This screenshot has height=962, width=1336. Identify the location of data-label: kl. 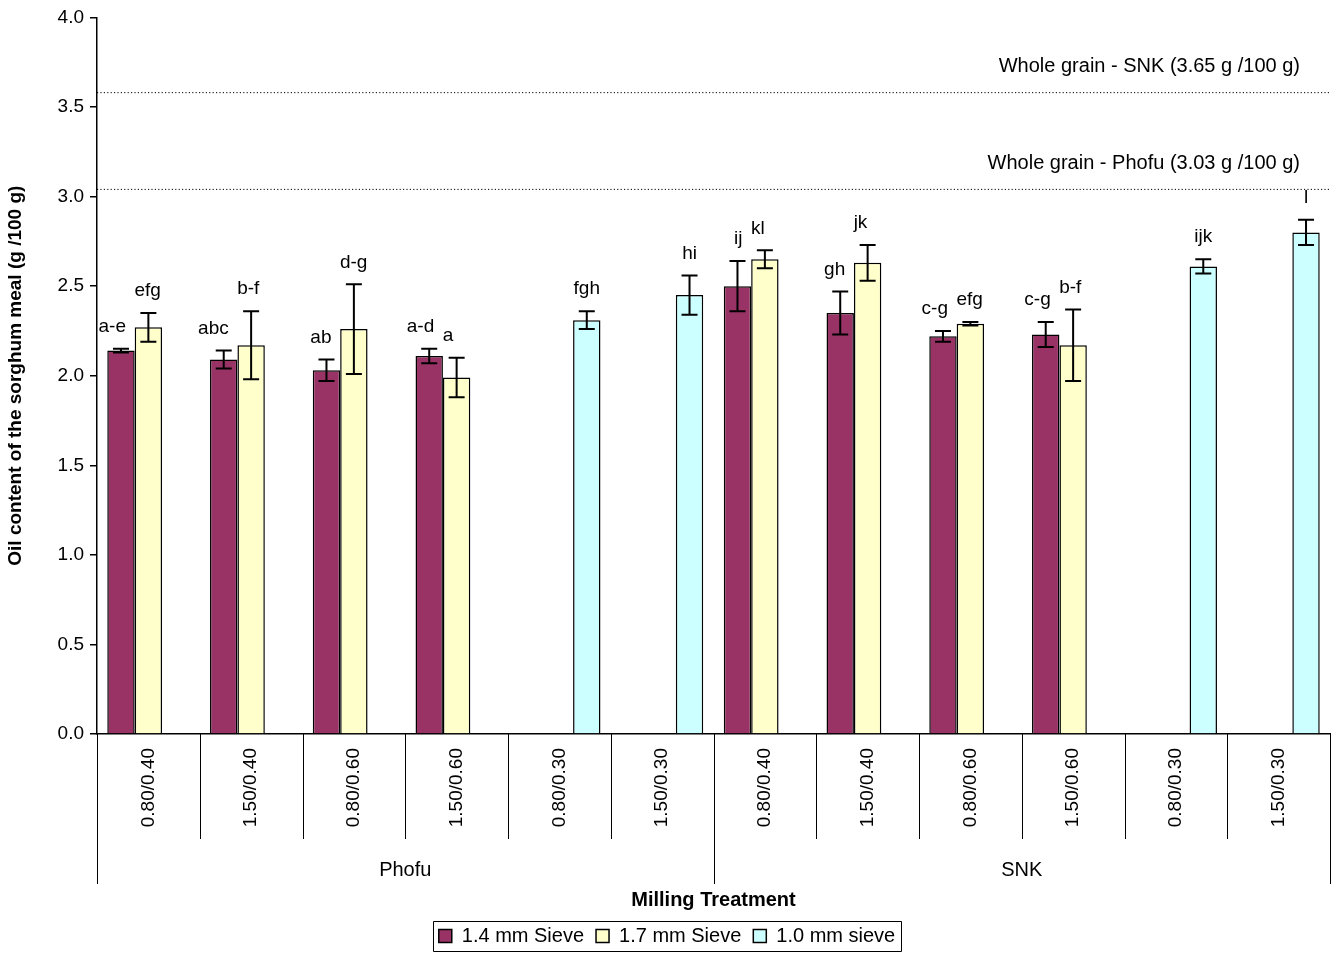
(757, 227).